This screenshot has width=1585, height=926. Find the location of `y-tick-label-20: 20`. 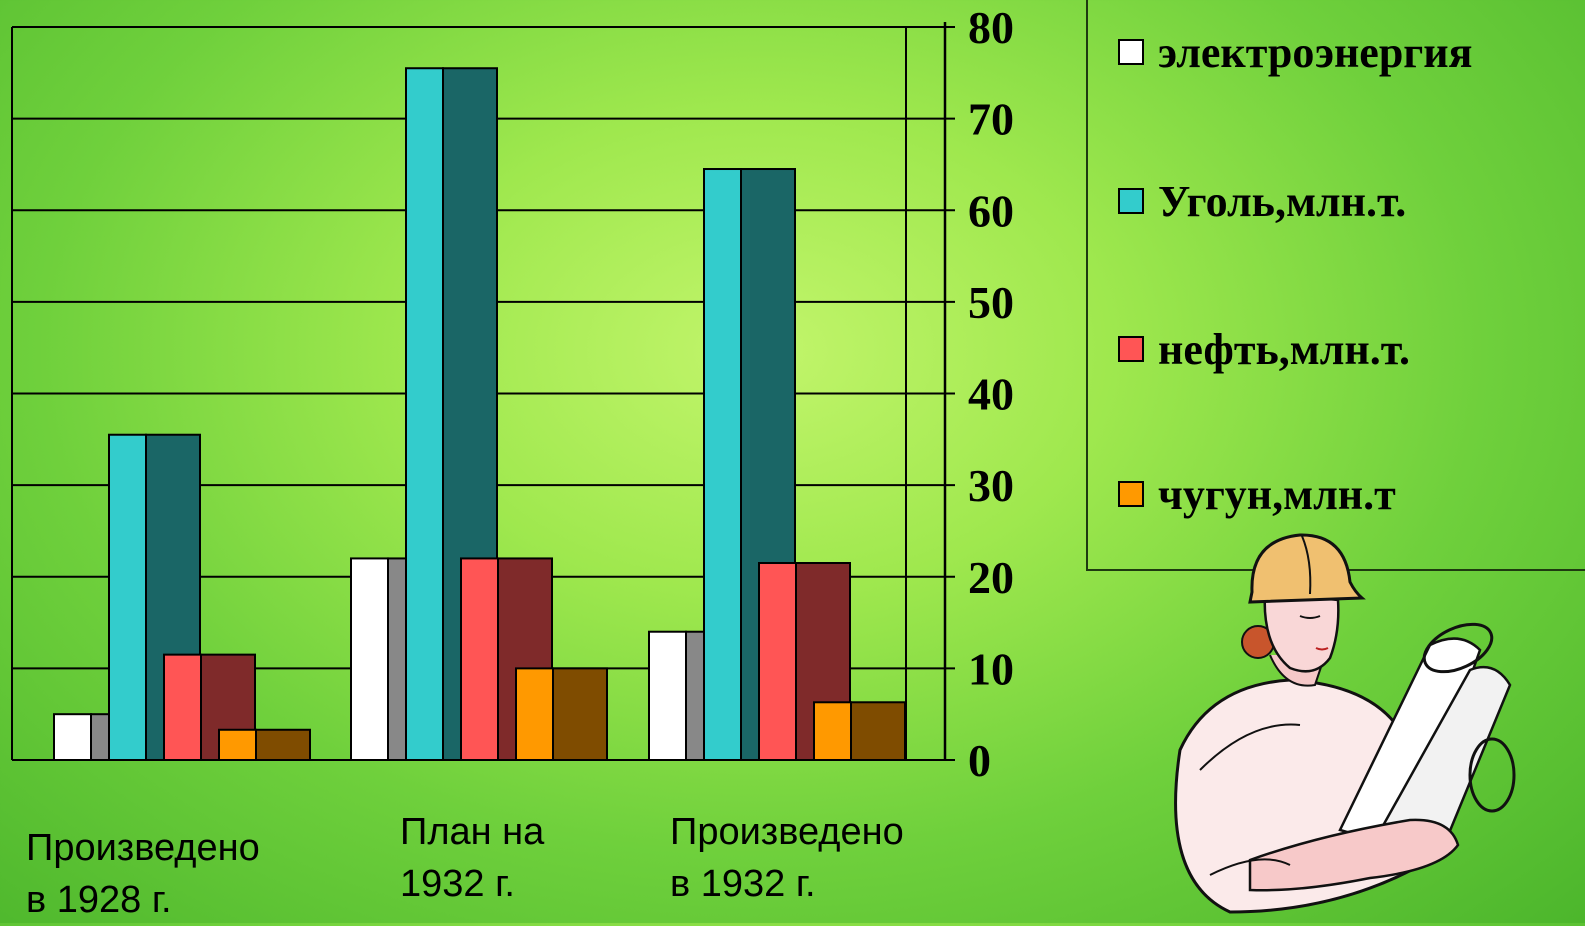

y-tick-label-20: 20 is located at coordinates (991, 577).